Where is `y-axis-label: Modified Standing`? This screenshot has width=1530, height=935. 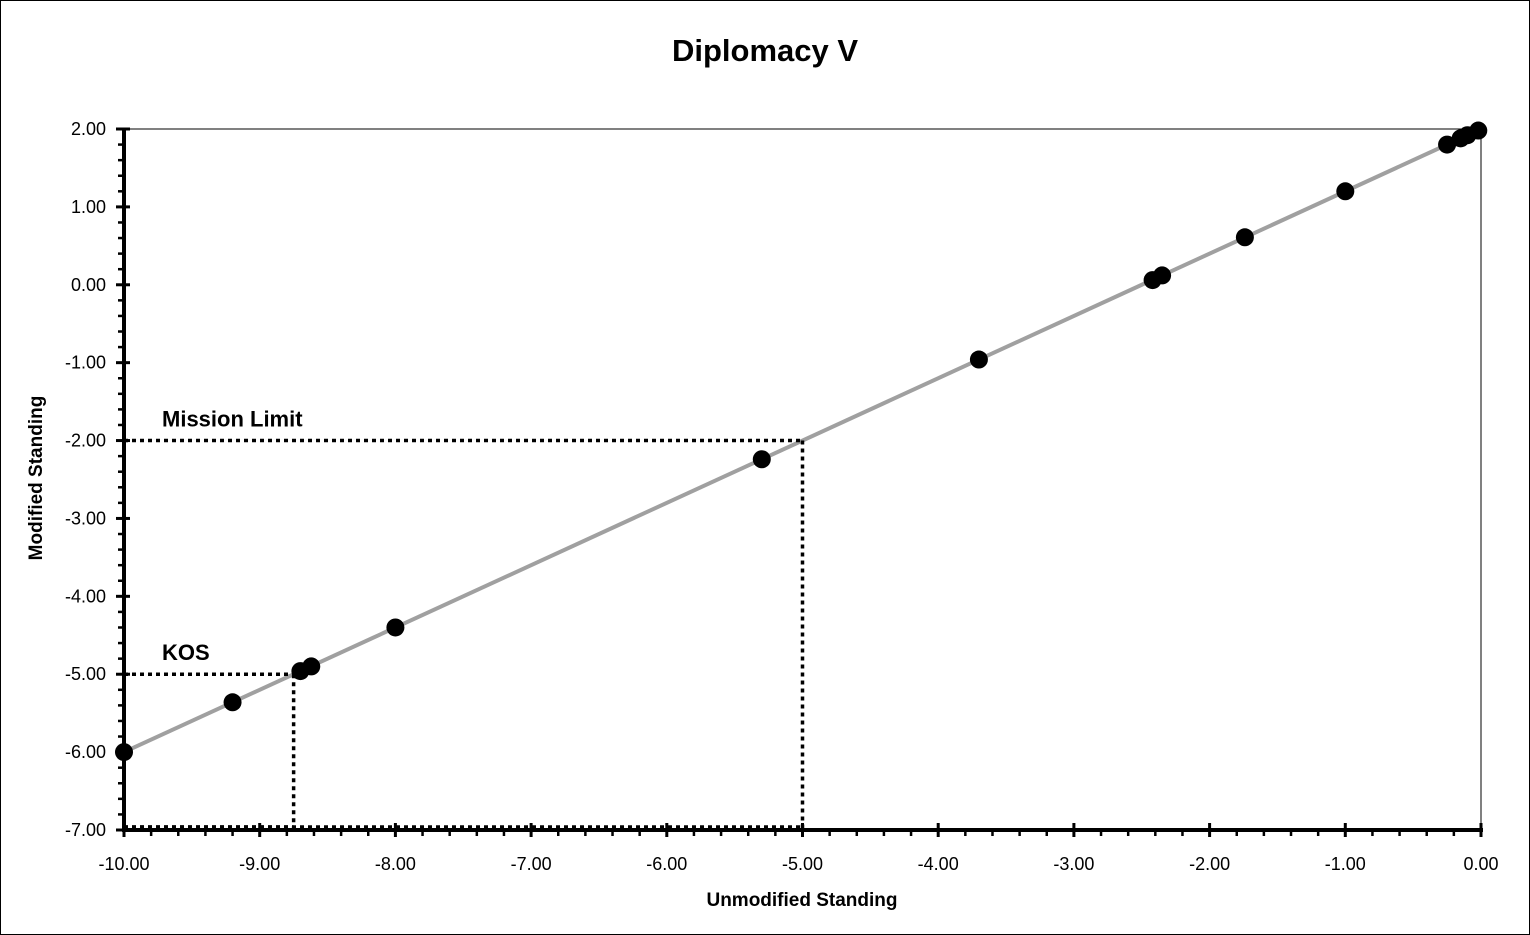
y-axis-label: Modified Standing is located at coordinates (36, 478).